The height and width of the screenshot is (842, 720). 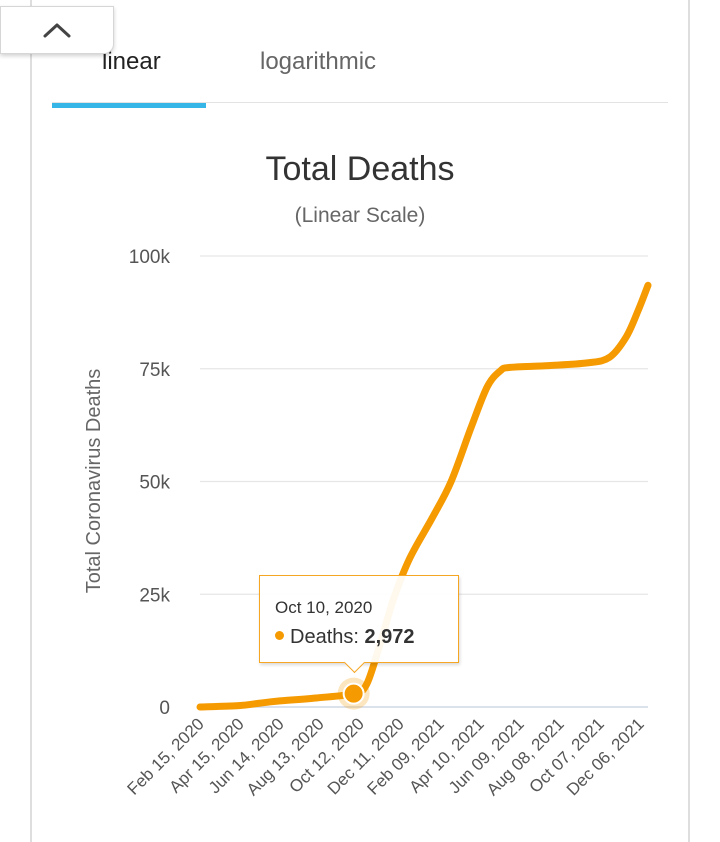 I want to click on tab-linear: linear, so click(x=131, y=61).